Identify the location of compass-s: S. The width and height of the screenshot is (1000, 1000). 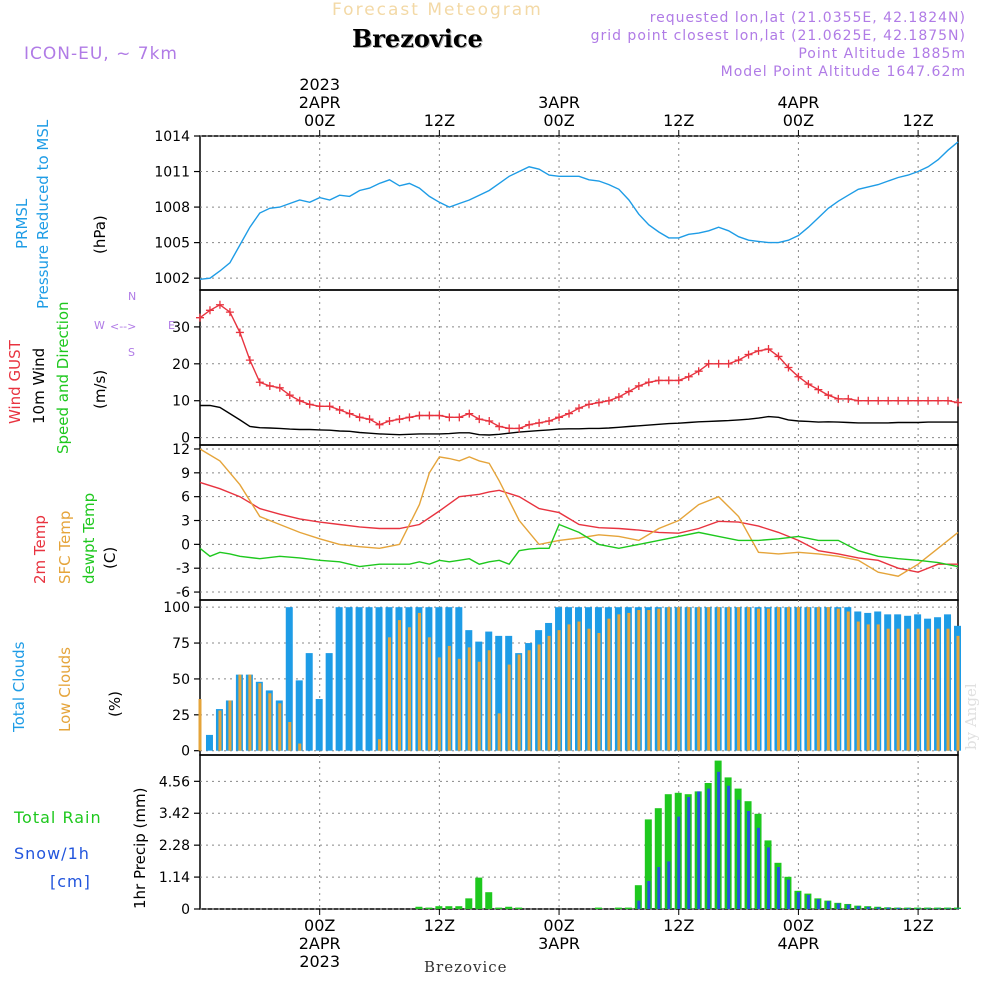
(131, 352).